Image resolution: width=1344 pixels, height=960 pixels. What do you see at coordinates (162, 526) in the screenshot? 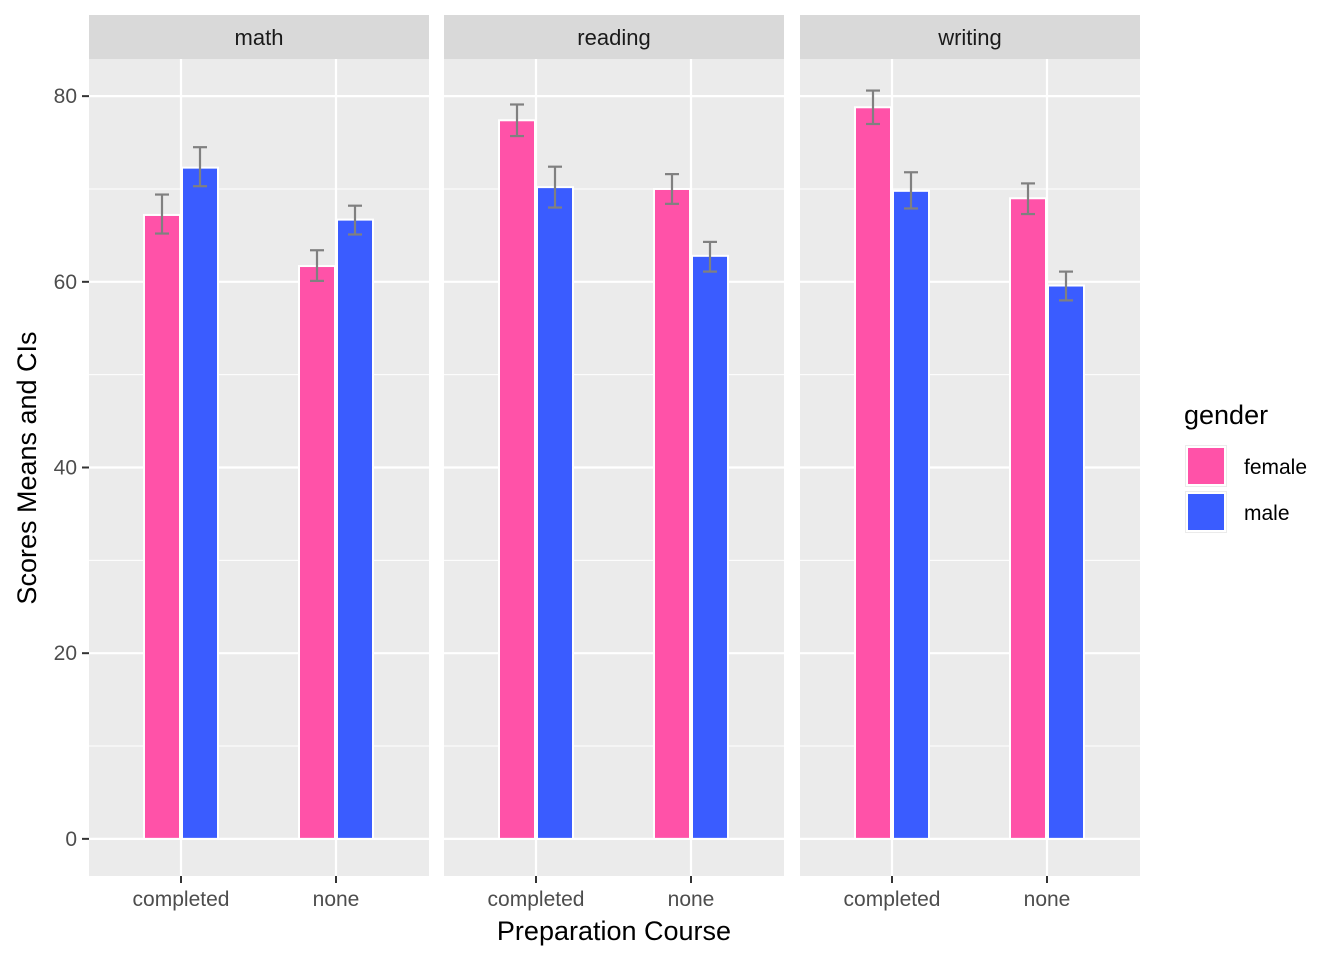
I see `bar-math-completed-female` at bounding box center [162, 526].